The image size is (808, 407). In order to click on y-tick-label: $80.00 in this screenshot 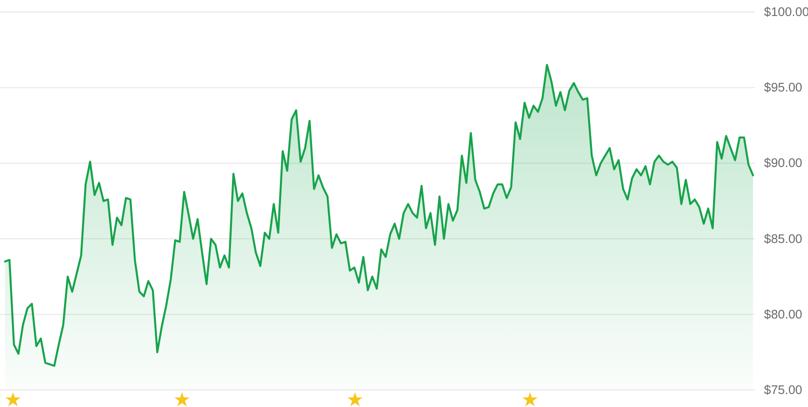, I will do `click(783, 314)`.